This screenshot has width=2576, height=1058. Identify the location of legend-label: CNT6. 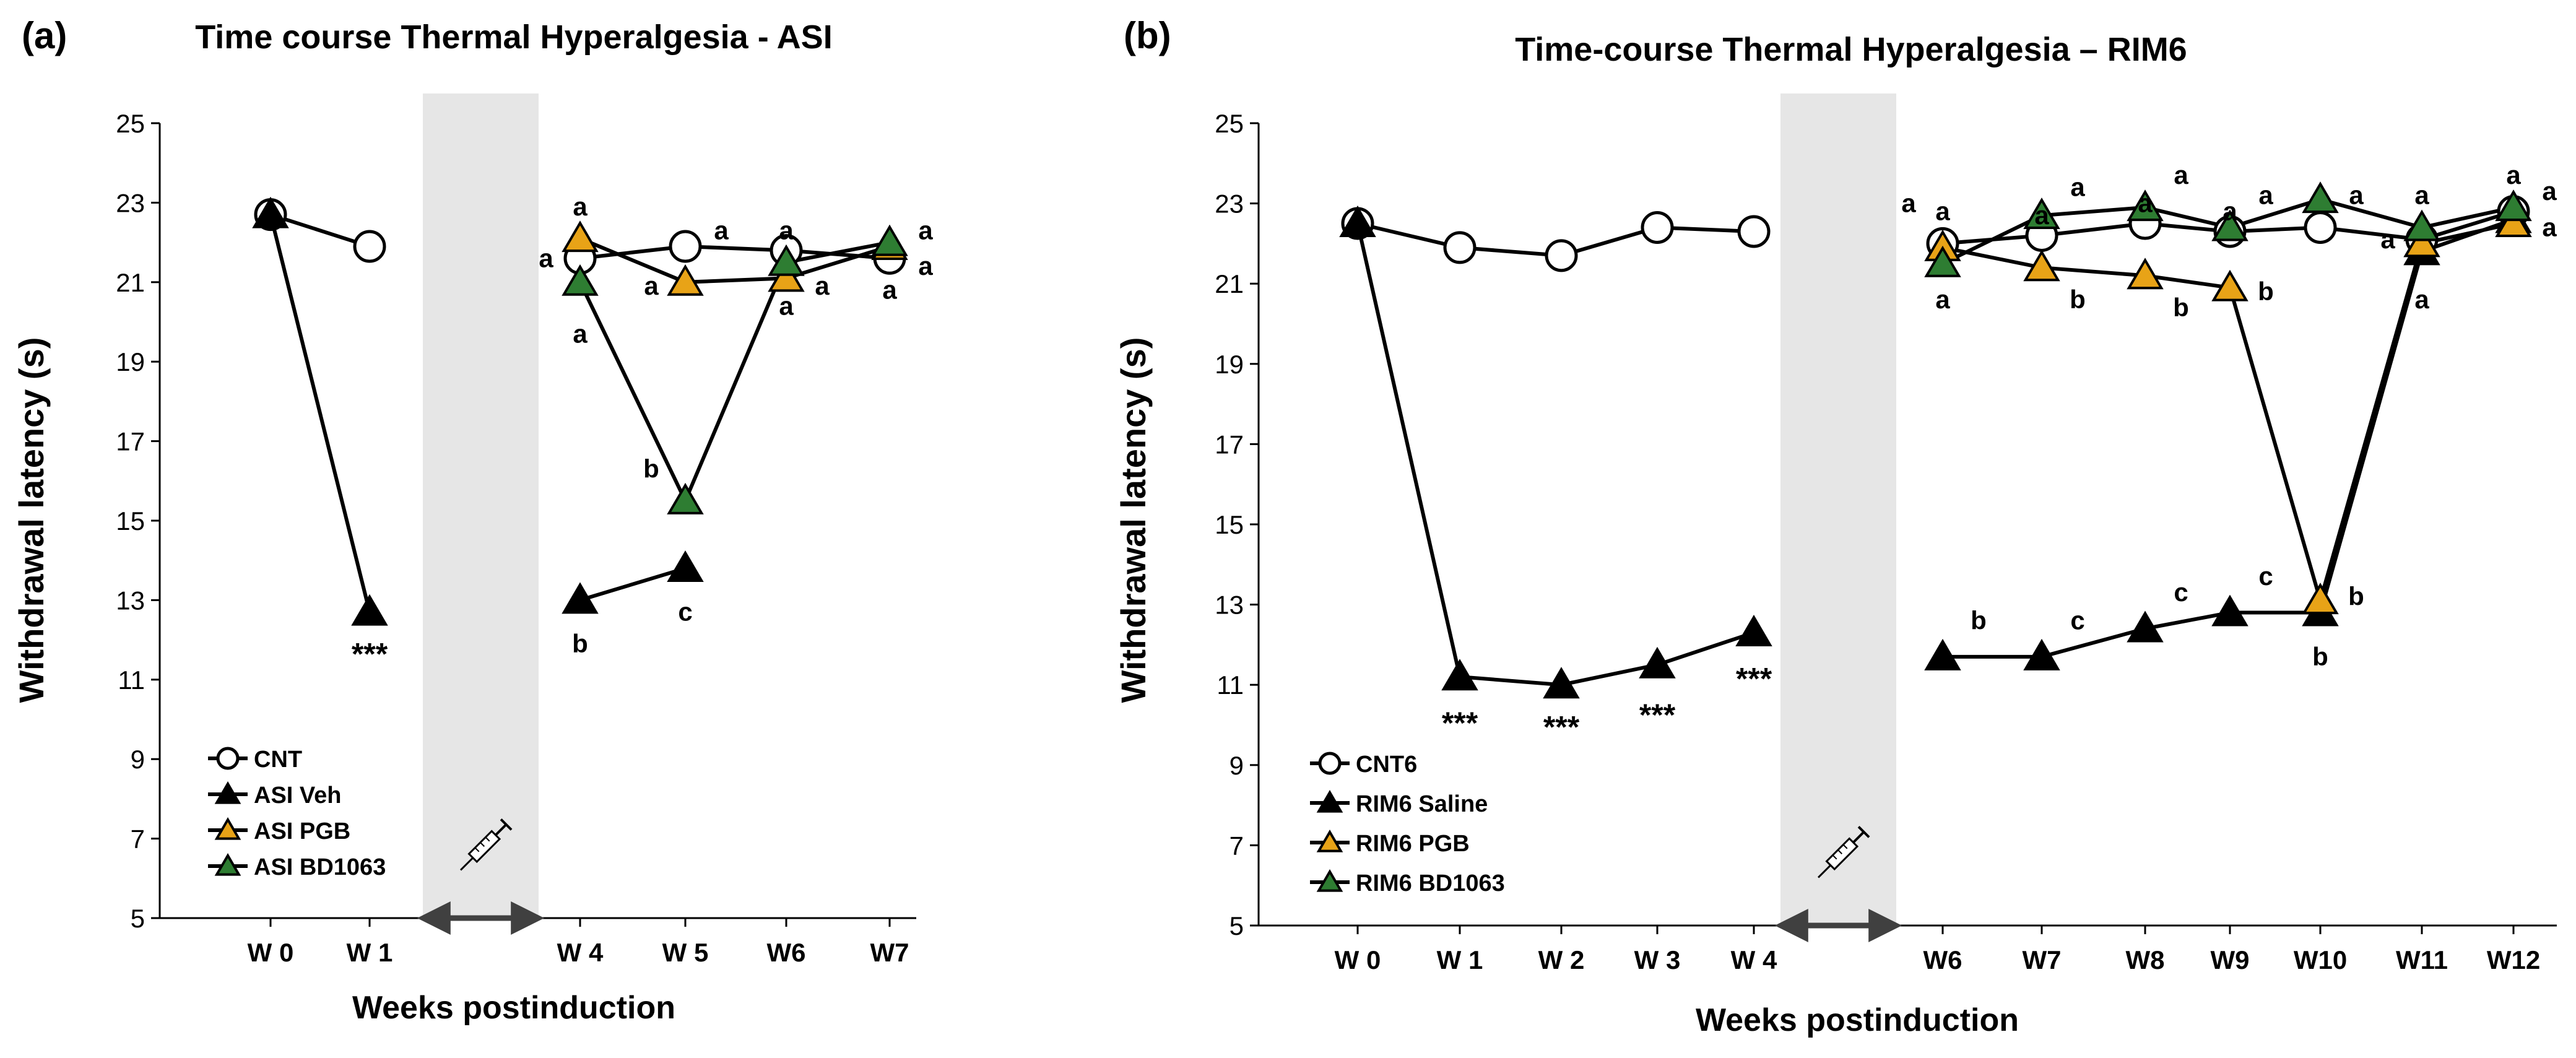
(1386, 765).